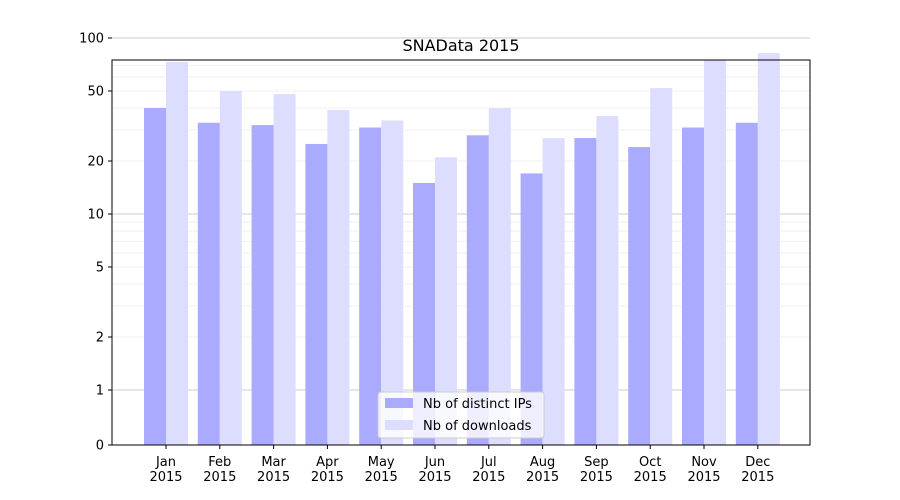 The image size is (900, 500). What do you see at coordinates (399, 425) in the screenshot?
I see `legend-swatch-downloads` at bounding box center [399, 425].